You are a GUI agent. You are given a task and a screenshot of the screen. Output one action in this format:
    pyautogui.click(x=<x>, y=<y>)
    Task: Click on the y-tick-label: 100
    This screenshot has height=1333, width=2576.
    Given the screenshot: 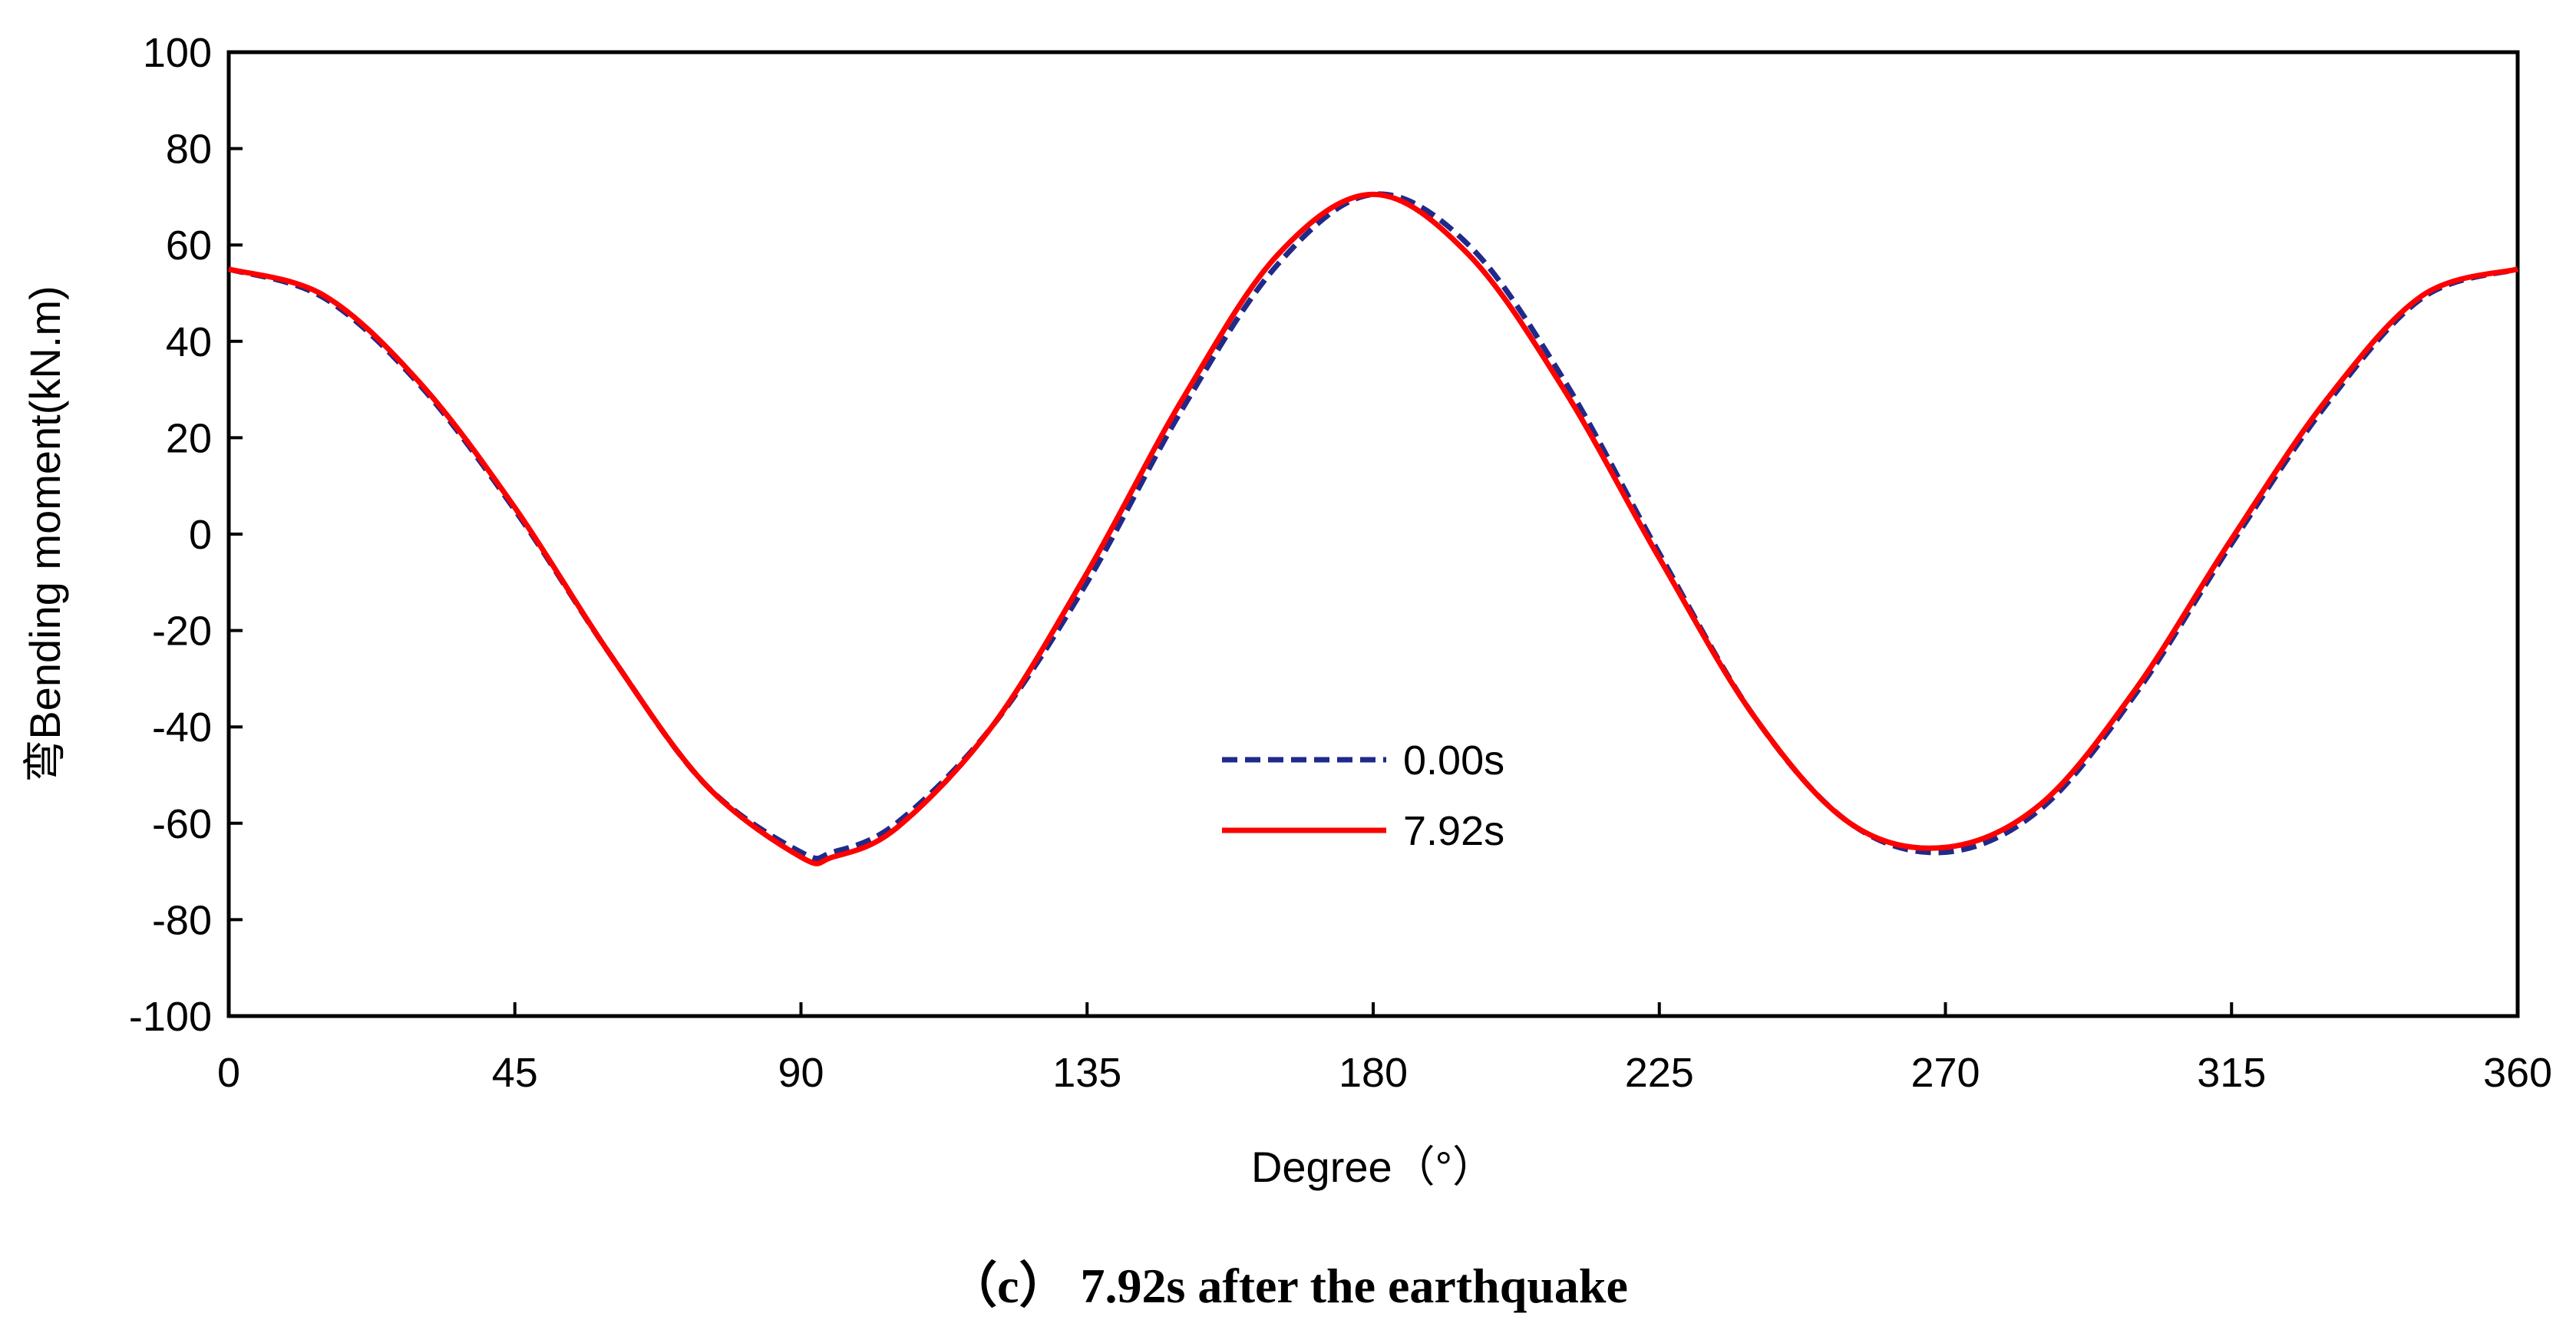 What is the action you would take?
    pyautogui.click(x=177, y=53)
    